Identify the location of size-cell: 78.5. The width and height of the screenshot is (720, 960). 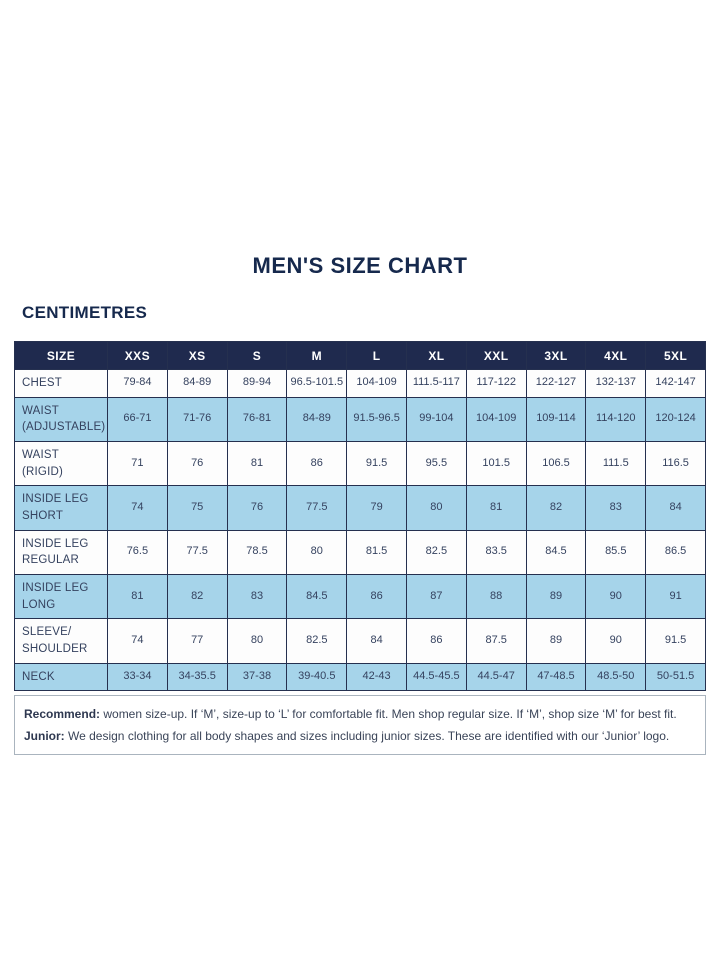
(257, 552).